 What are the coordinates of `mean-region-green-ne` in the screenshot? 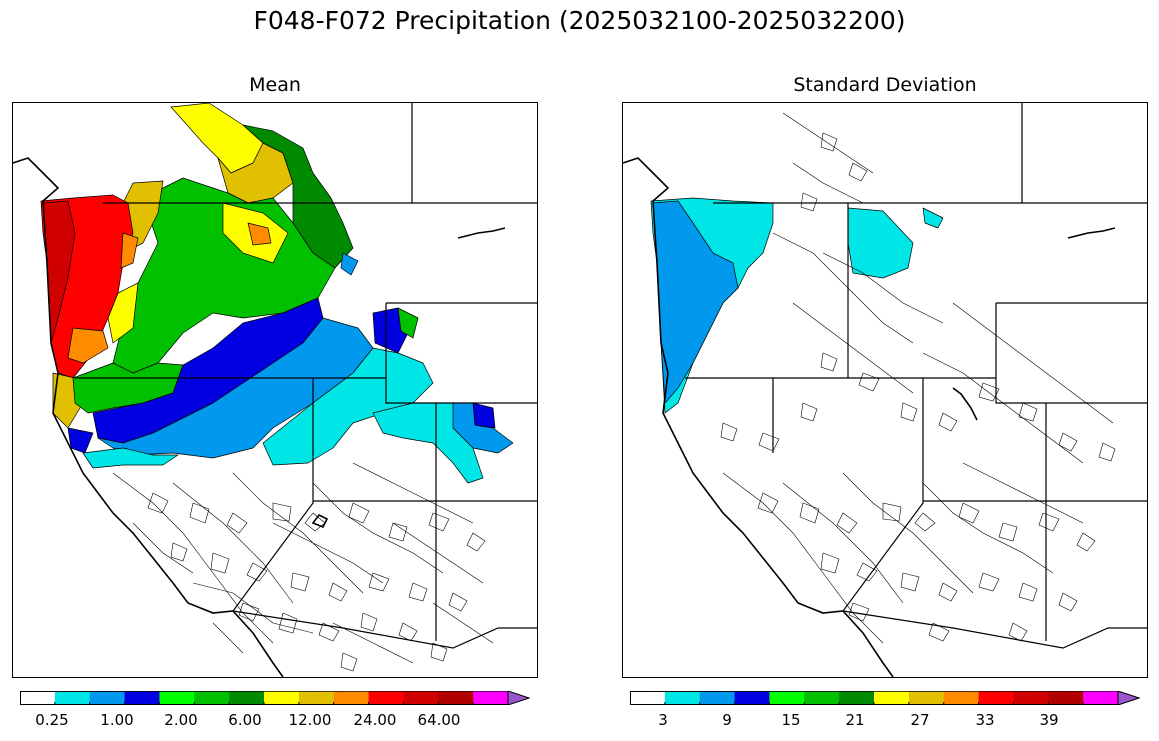 It's located at (408, 323).